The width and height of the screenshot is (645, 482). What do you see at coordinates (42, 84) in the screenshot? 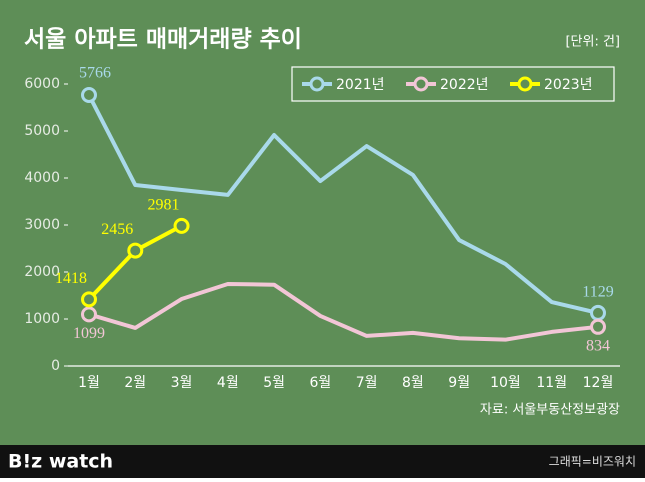
I see `y-tick-label: 6000` at bounding box center [42, 84].